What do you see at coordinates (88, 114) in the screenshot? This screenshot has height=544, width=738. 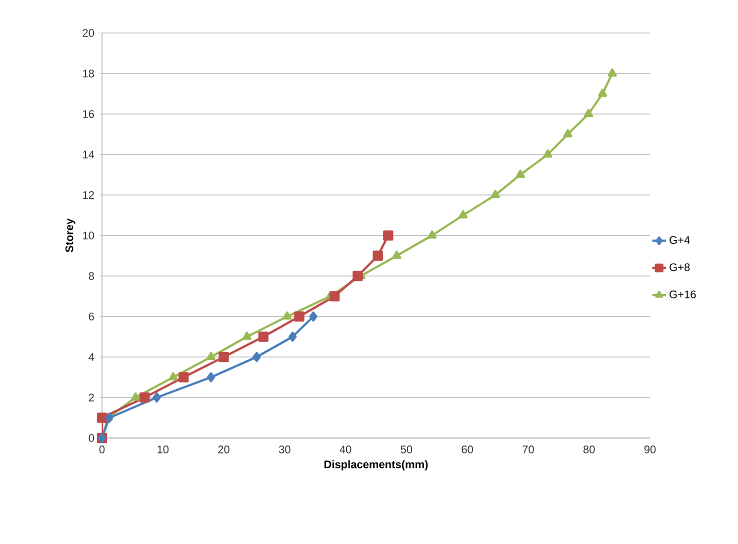 I see `y-tick-label: 16` at bounding box center [88, 114].